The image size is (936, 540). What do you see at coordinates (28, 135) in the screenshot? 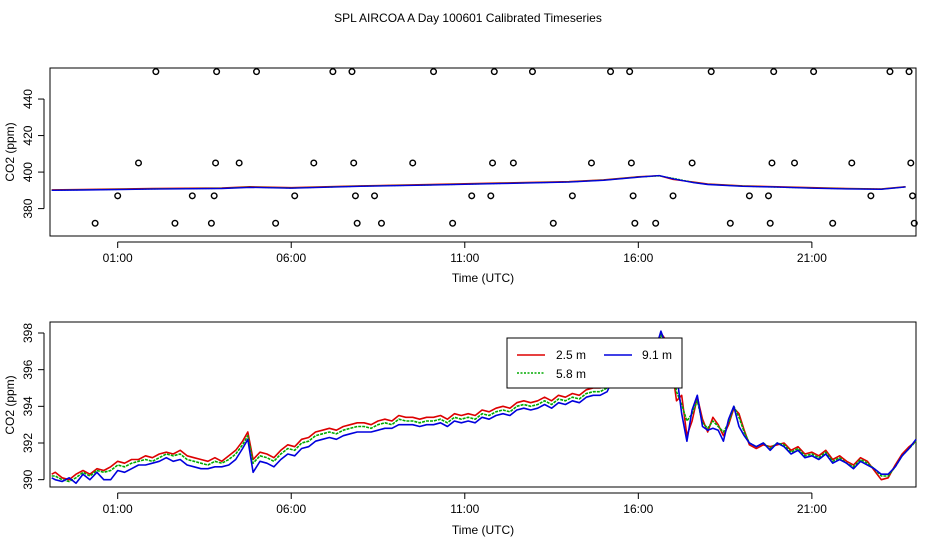
I see `y-tick-label: 420` at bounding box center [28, 135].